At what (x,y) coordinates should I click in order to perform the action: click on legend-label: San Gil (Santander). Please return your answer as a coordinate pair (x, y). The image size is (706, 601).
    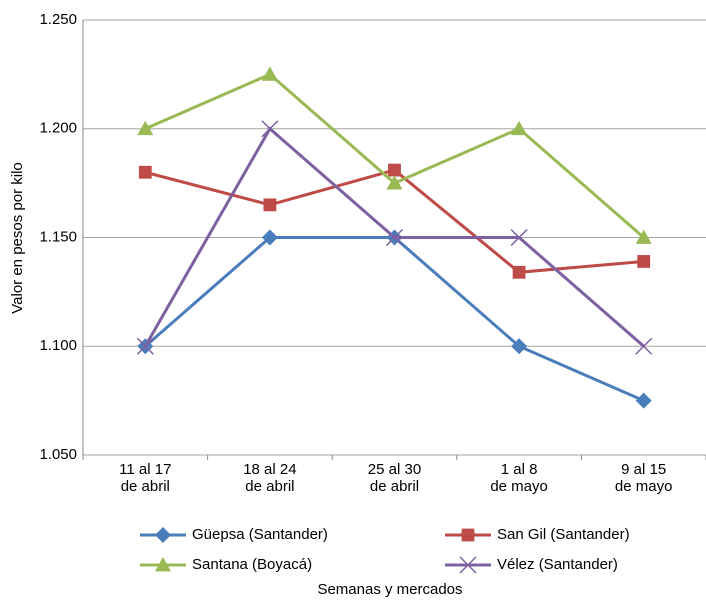
    Looking at the image, I should click on (563, 534).